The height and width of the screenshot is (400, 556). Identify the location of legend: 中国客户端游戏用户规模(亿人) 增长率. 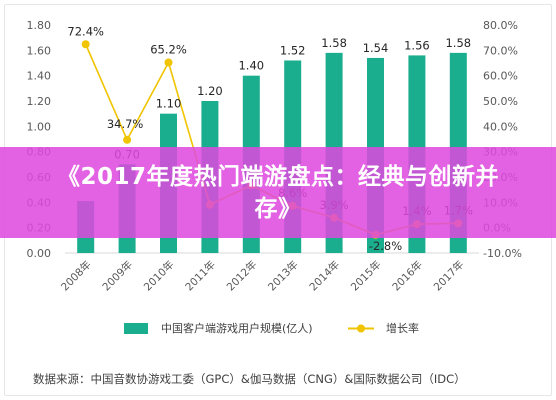
(271, 328).